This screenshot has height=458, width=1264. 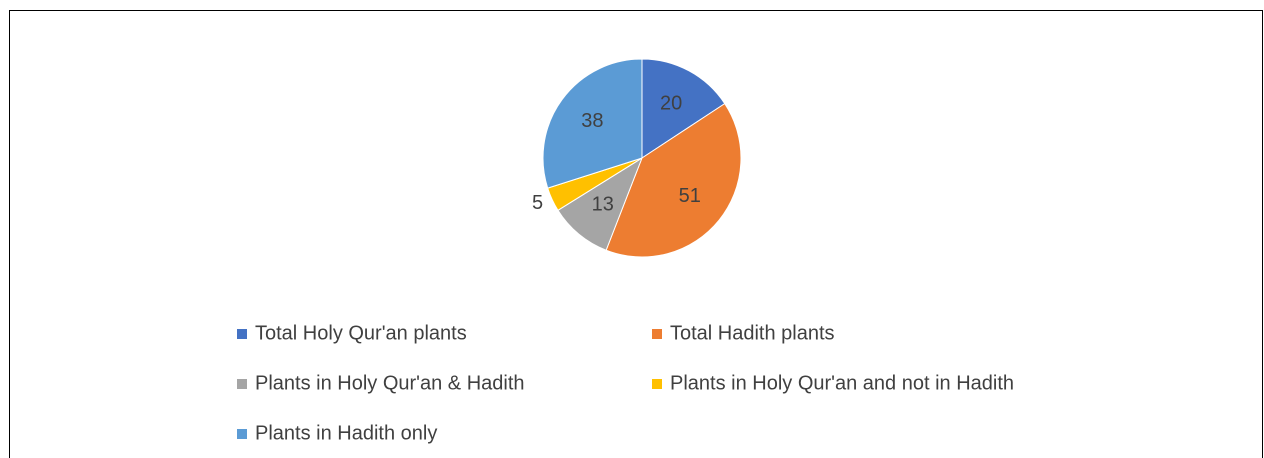 What do you see at coordinates (752, 333) in the screenshot?
I see `legend-label: Total Hadith plants` at bounding box center [752, 333].